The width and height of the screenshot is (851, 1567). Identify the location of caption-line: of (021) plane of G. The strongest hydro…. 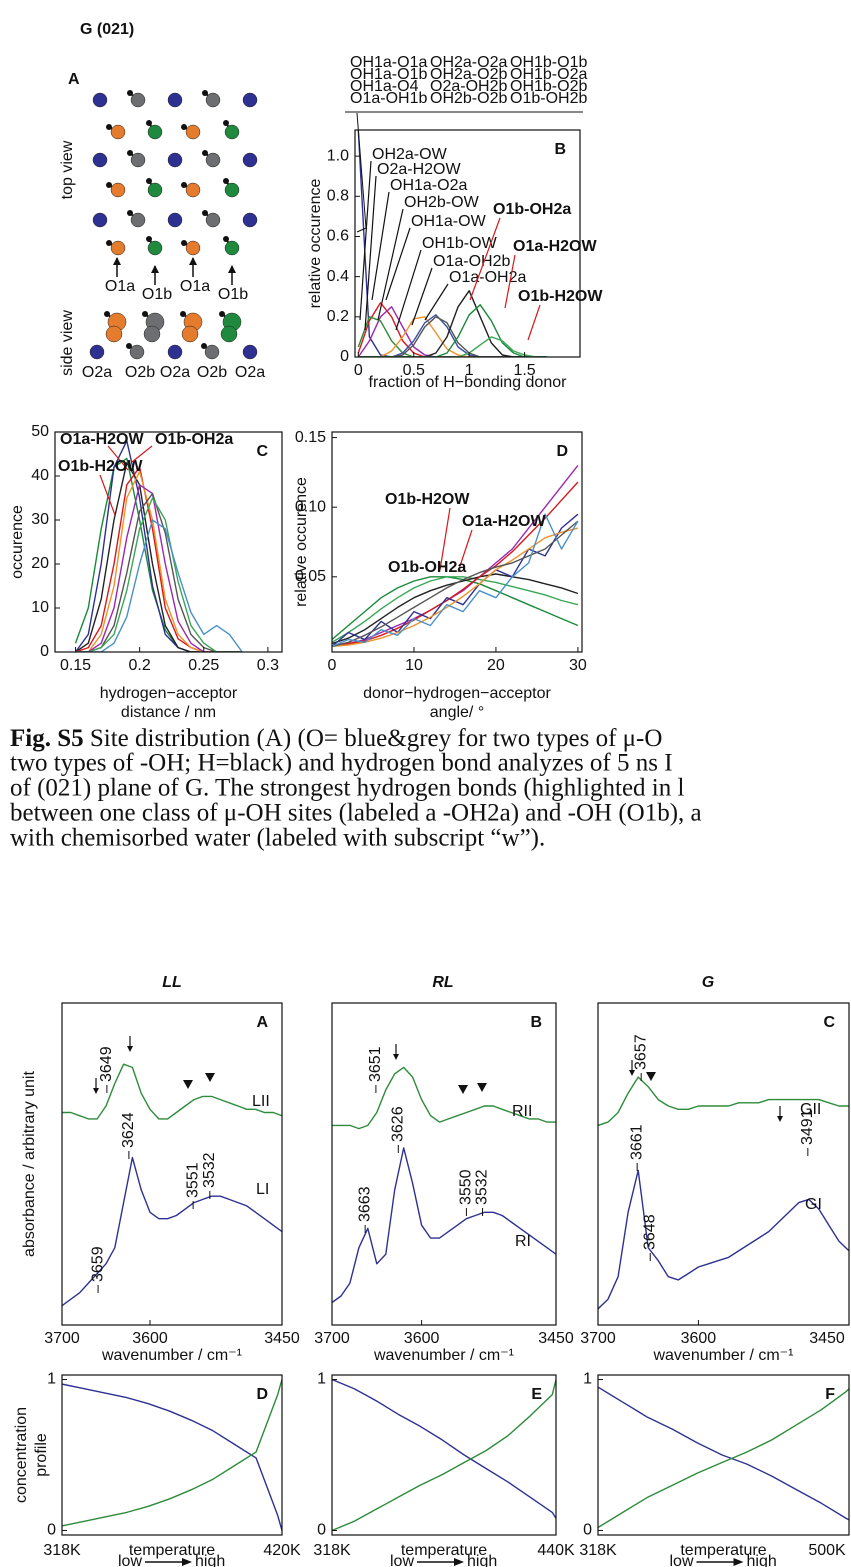
(347, 788).